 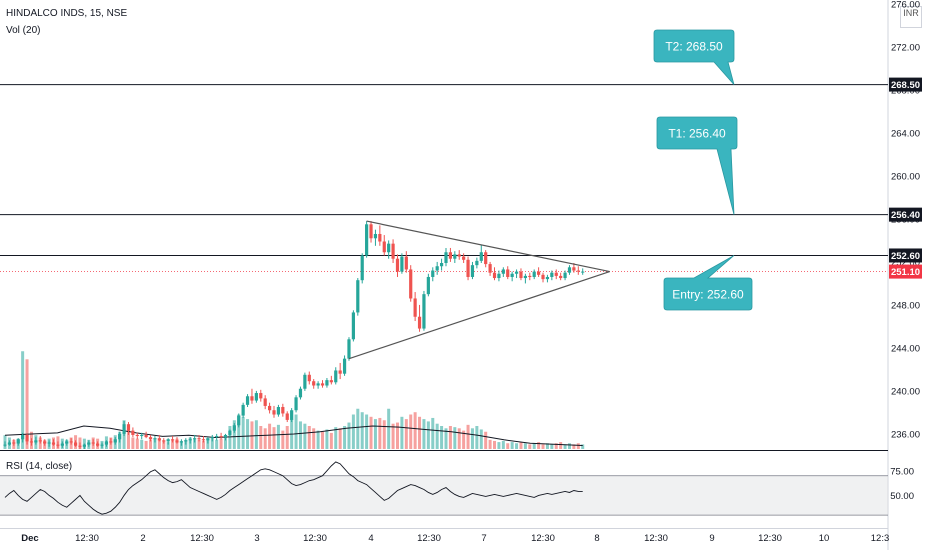 What do you see at coordinates (905, 256) in the screenshot?
I see `price-label: 252.60` at bounding box center [905, 256].